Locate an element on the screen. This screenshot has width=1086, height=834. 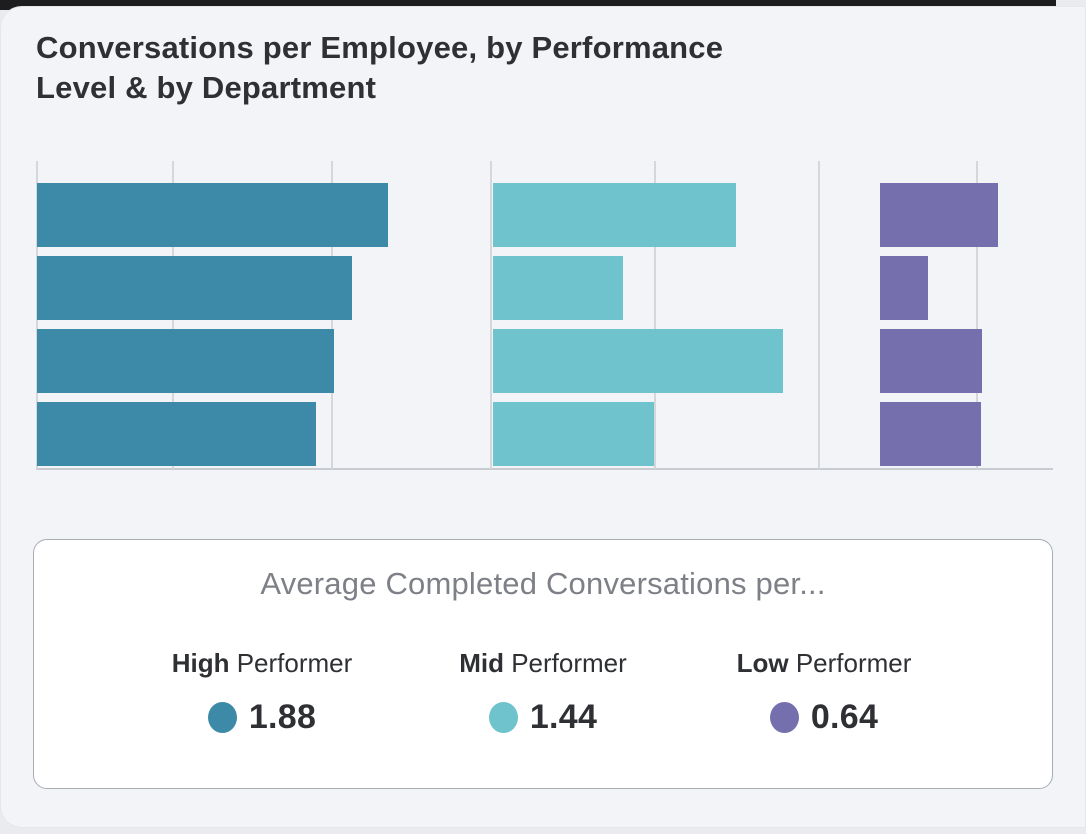
x-axis-line is located at coordinates (544, 469).